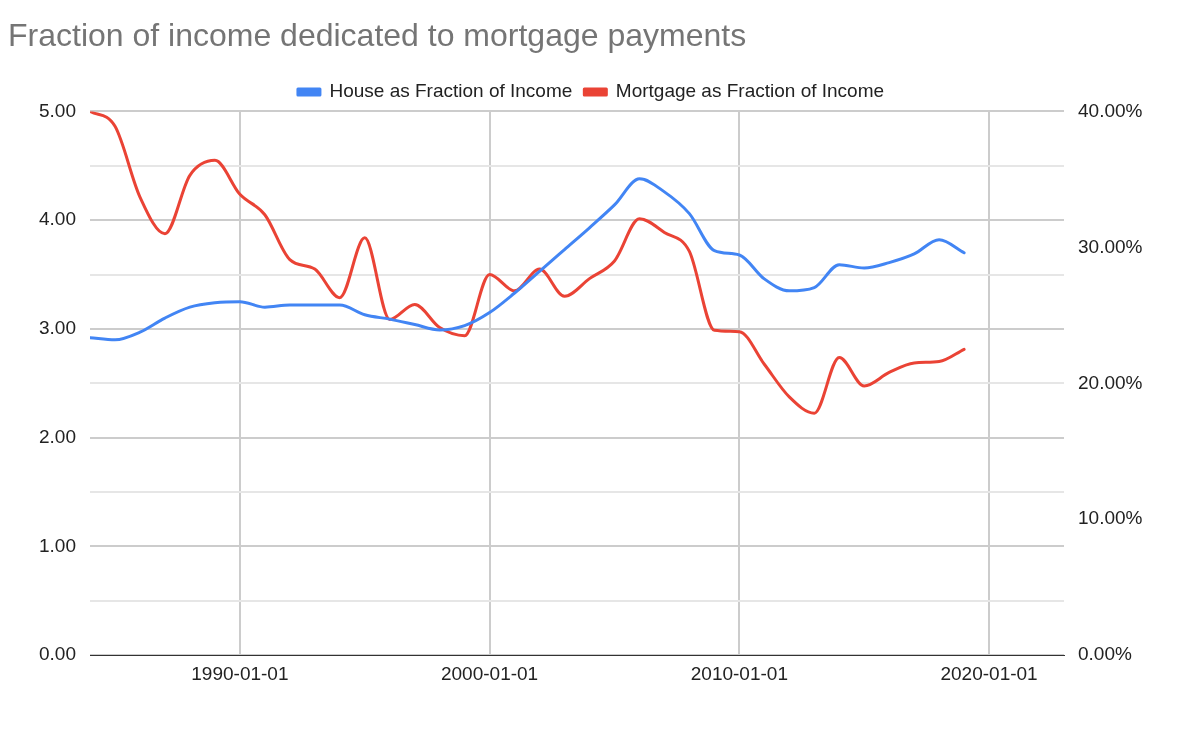 Image resolution: width=1192 pixels, height=742 pixels. I want to click on y2-tick-label: 10.00%, so click(1110, 518).